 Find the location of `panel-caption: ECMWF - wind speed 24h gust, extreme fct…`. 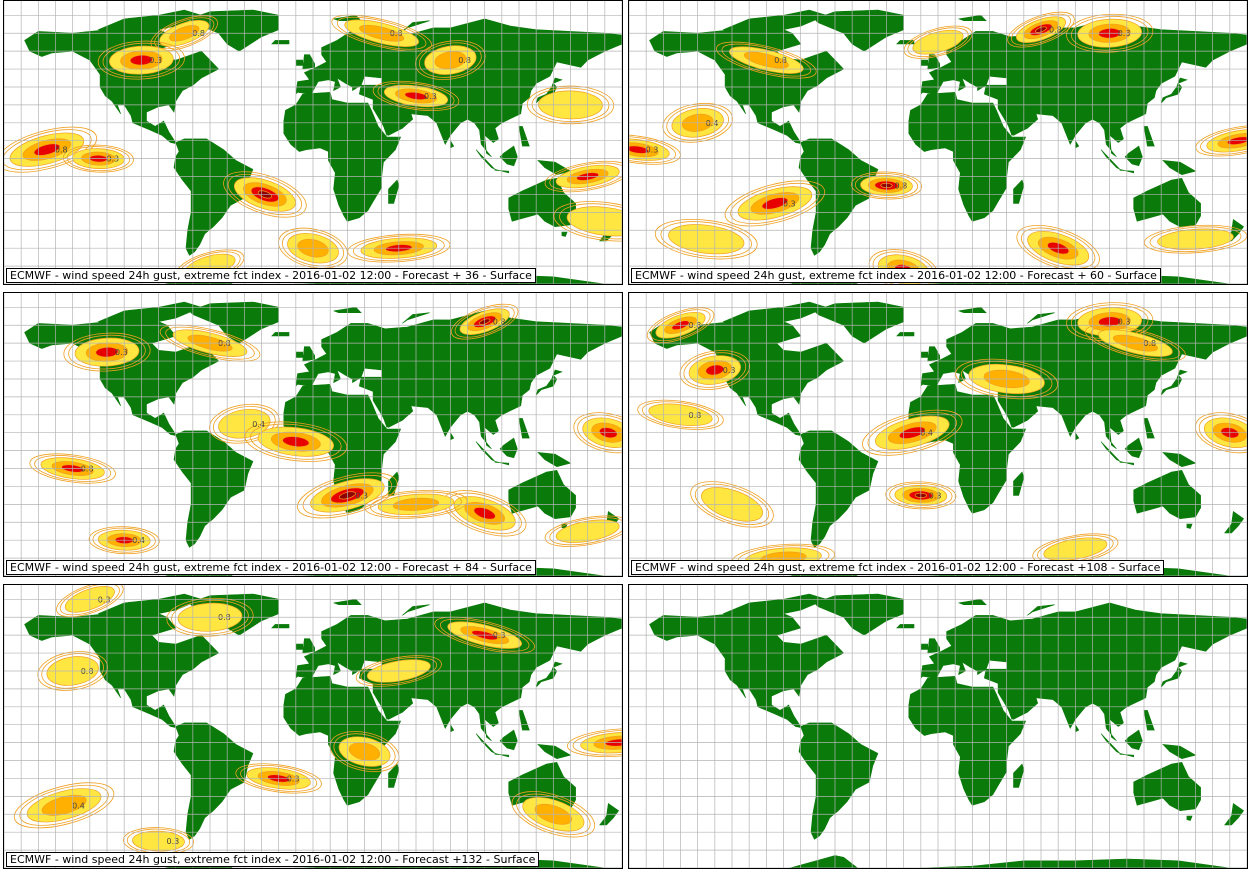

panel-caption: ECMWF - wind speed 24h gust, extreme fct… is located at coordinates (273, 859).